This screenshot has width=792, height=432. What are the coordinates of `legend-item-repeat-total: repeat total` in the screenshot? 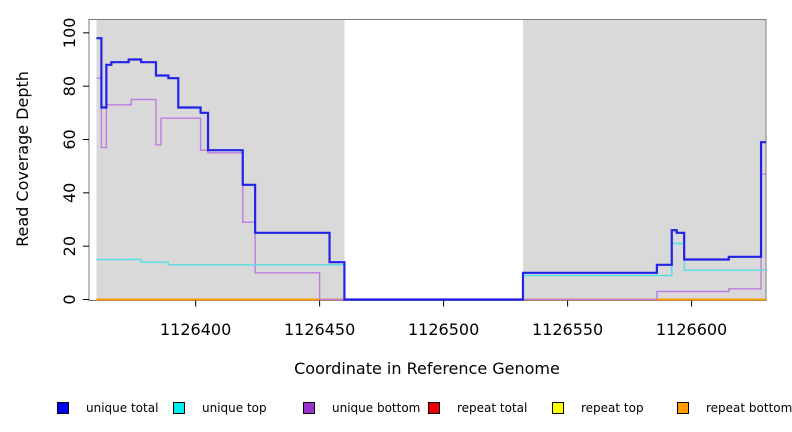 It's located at (477, 408).